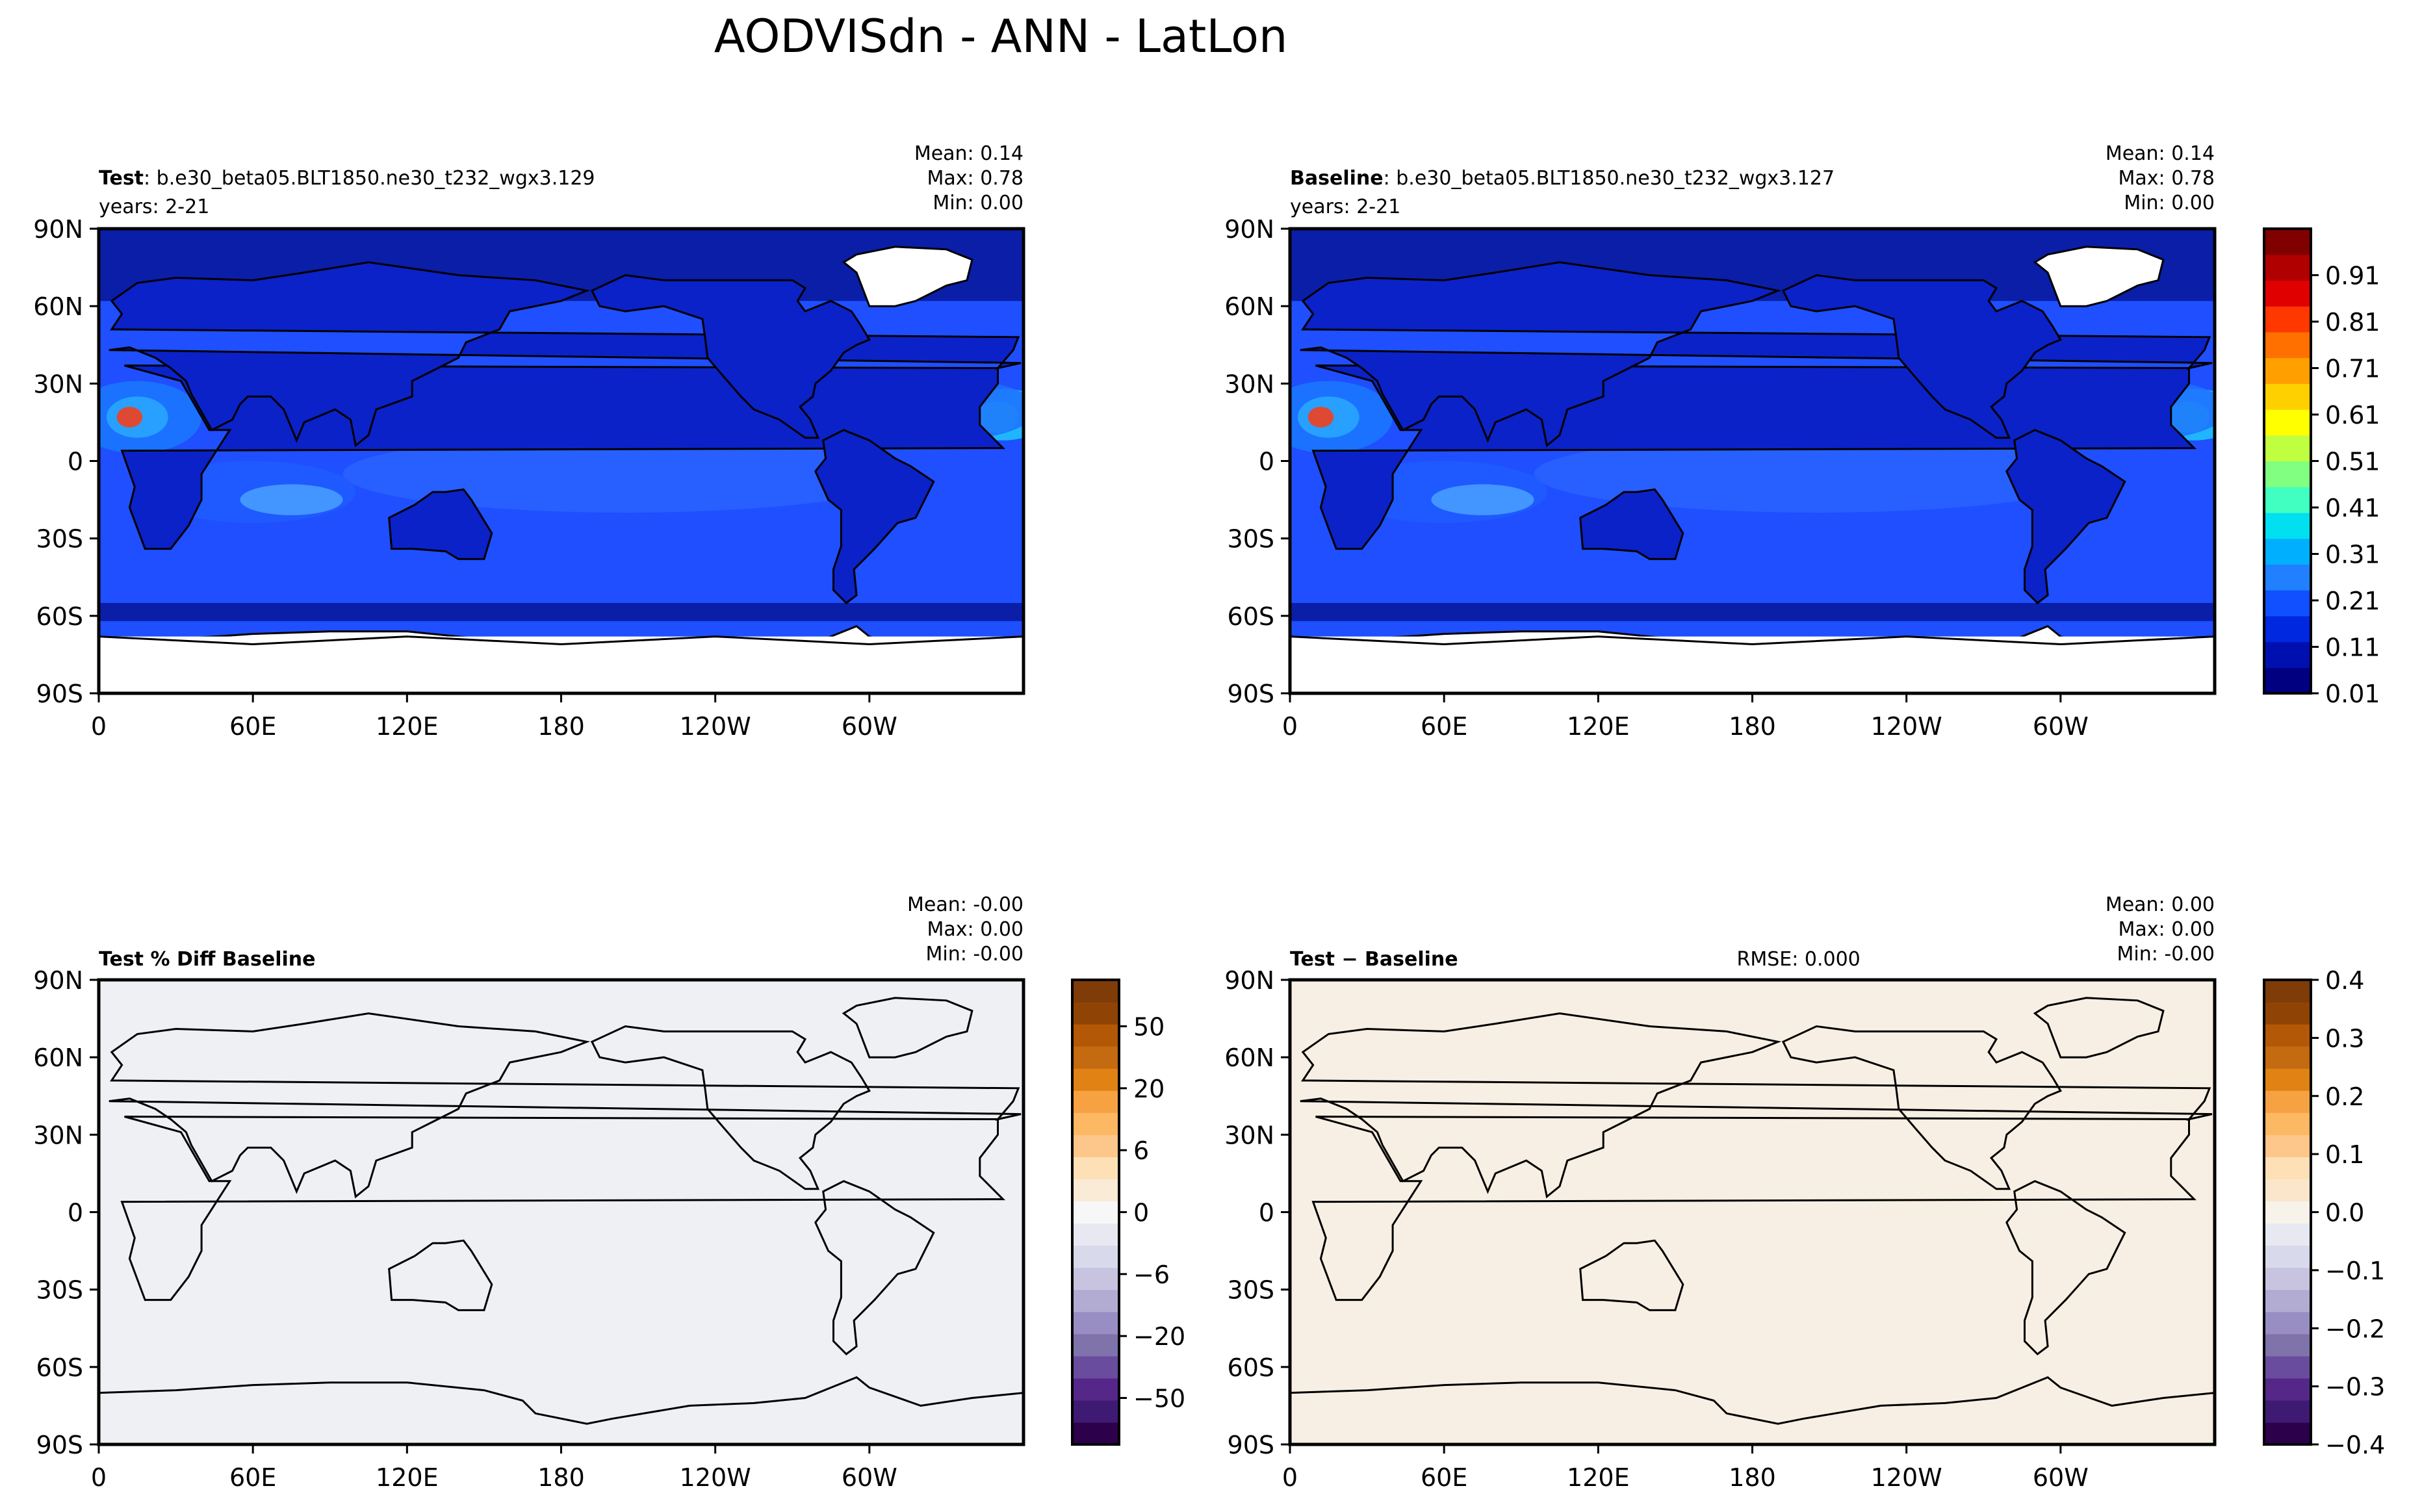 The width and height of the screenshot is (2409, 1512). What do you see at coordinates (2355, 1445) in the screenshot?
I see `colorbar-tick-label: −0.4` at bounding box center [2355, 1445].